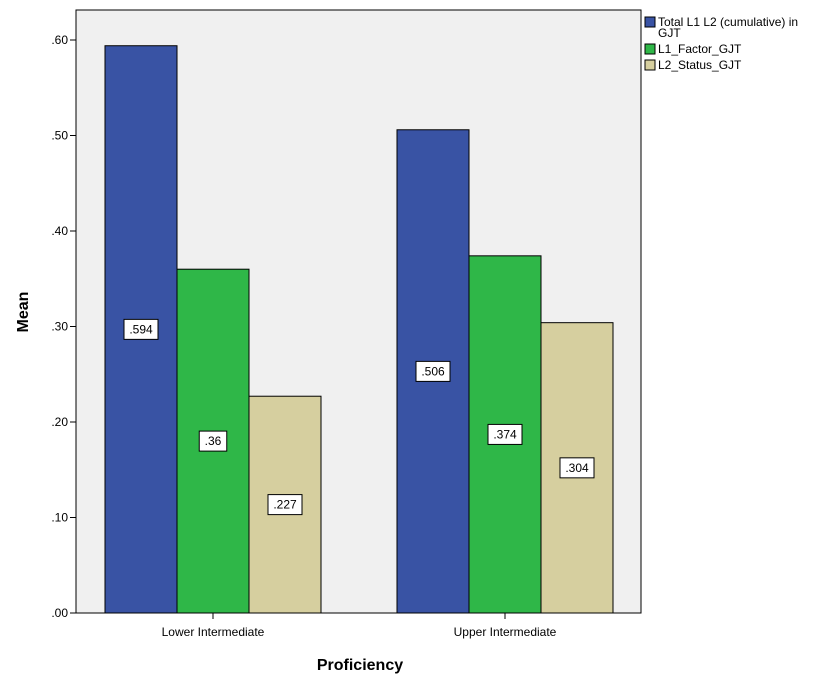 The width and height of the screenshot is (835, 677). I want to click on data-label: .36, so click(213, 441).